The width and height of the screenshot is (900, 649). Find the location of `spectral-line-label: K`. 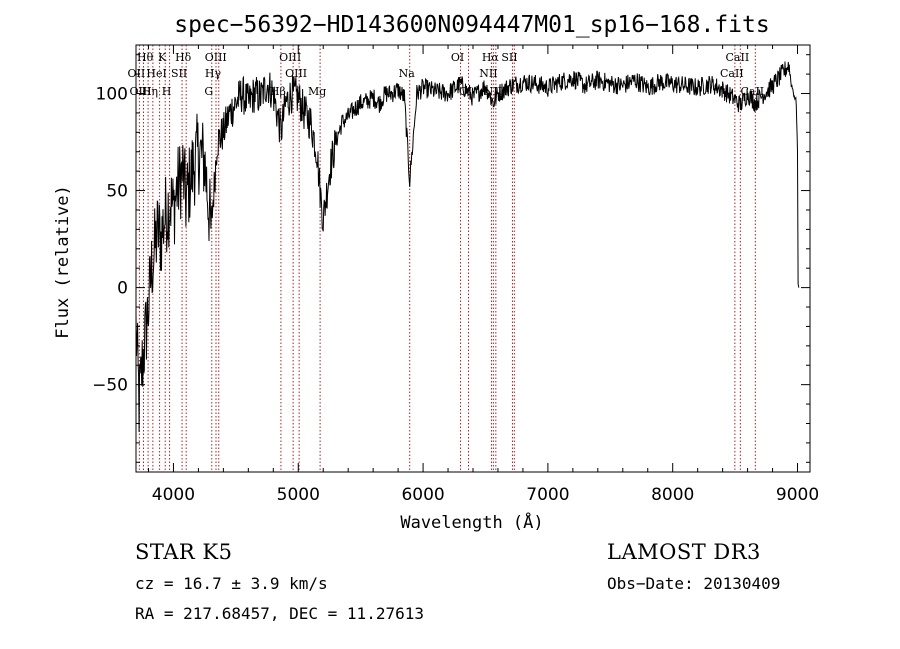

spectral-line-label: K is located at coordinates (162, 57).